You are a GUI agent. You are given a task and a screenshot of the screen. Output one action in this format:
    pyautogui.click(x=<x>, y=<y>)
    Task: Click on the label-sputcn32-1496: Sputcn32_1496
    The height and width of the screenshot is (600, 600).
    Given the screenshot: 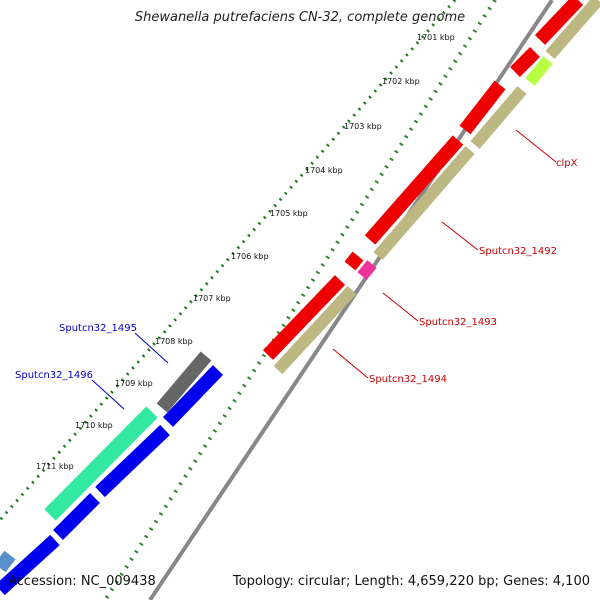 What is the action you would take?
    pyautogui.click(x=54, y=375)
    